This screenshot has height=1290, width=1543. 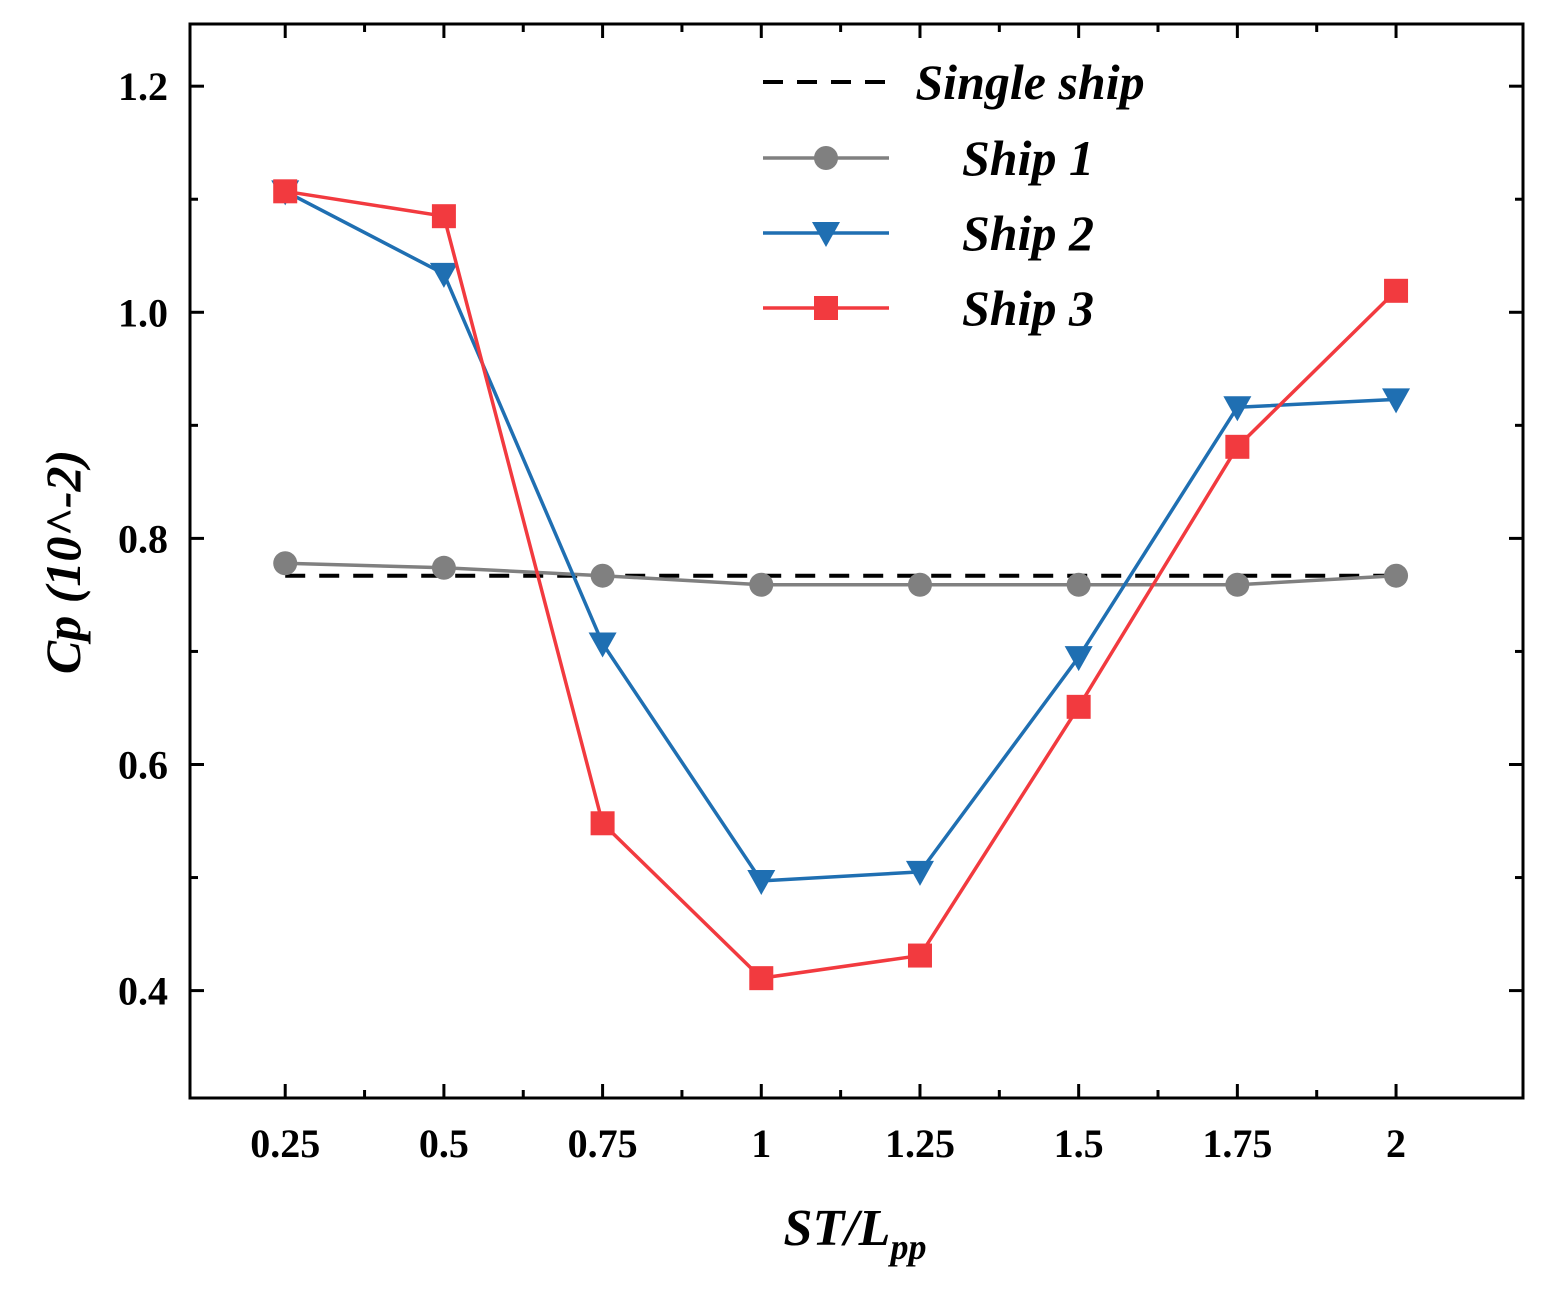 I want to click on legend-item-ship-2: Ship 2, so click(x=928, y=233).